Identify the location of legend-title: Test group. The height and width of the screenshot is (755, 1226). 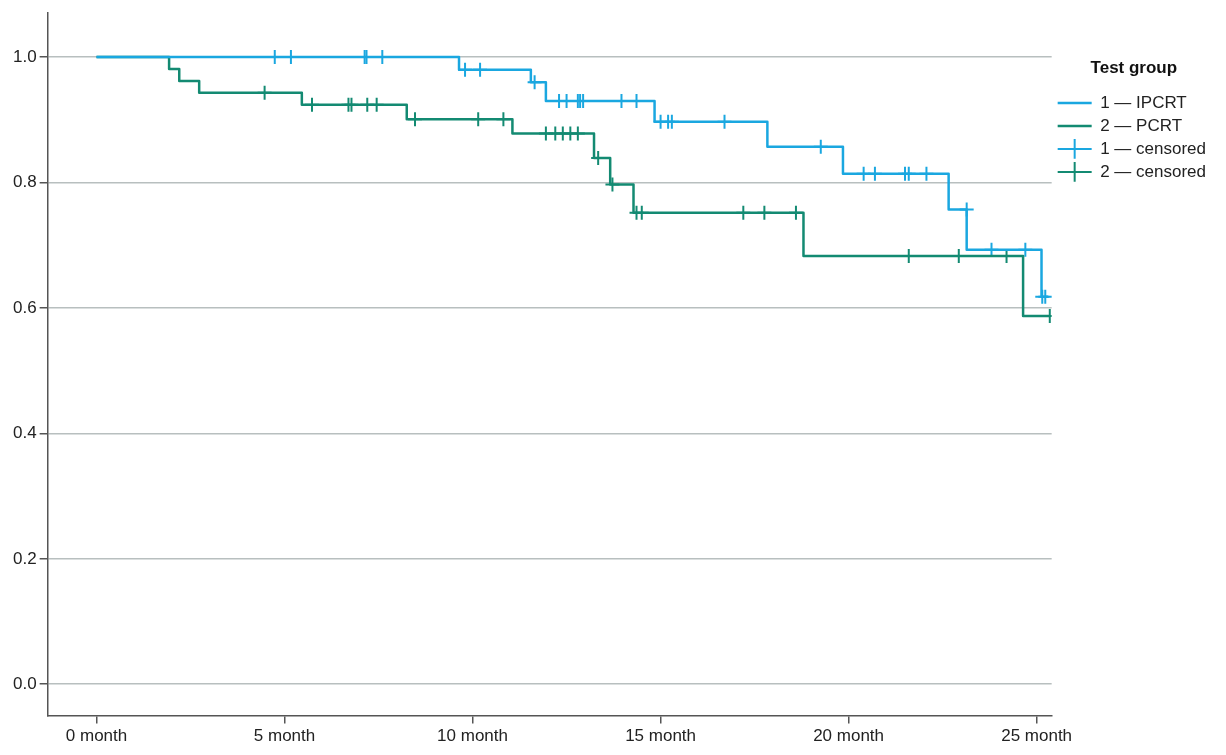
(1134, 68).